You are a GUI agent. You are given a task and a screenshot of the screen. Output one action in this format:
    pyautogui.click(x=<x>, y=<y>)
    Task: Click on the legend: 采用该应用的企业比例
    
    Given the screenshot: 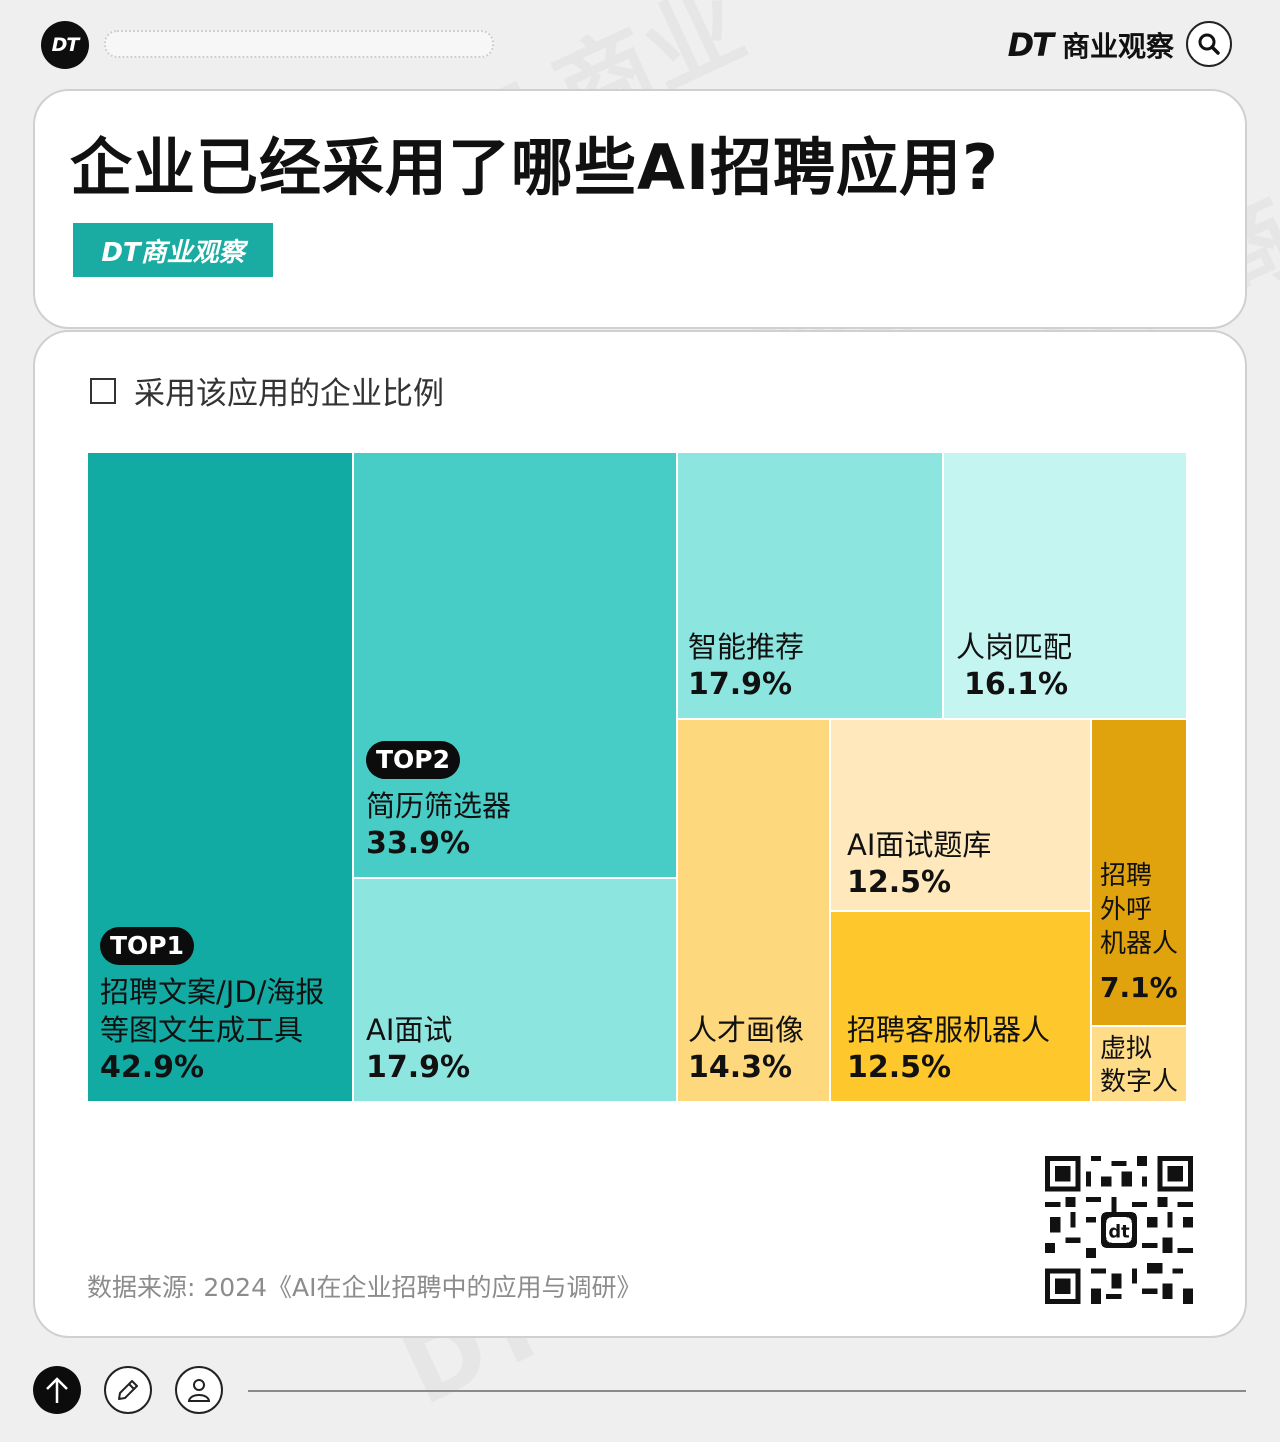 What is the action you would take?
    pyautogui.click(x=267, y=390)
    